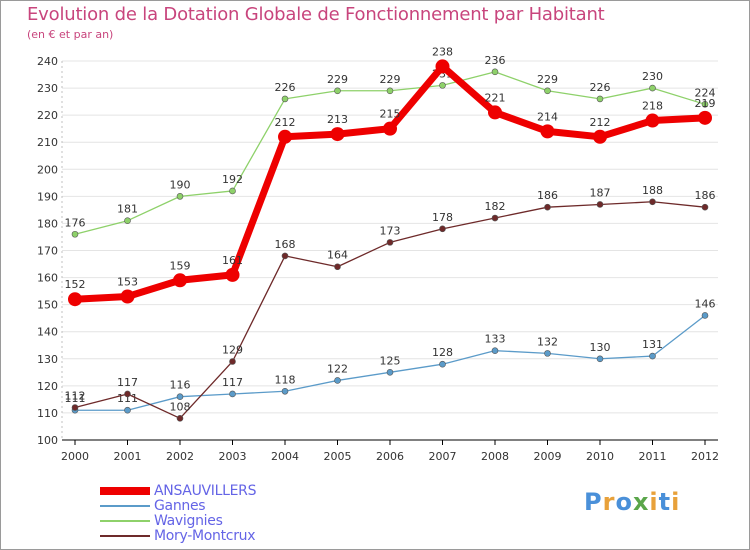 The width and height of the screenshot is (750, 550). What do you see at coordinates (232, 179) in the screenshot?
I see `data-label: 192` at bounding box center [232, 179].